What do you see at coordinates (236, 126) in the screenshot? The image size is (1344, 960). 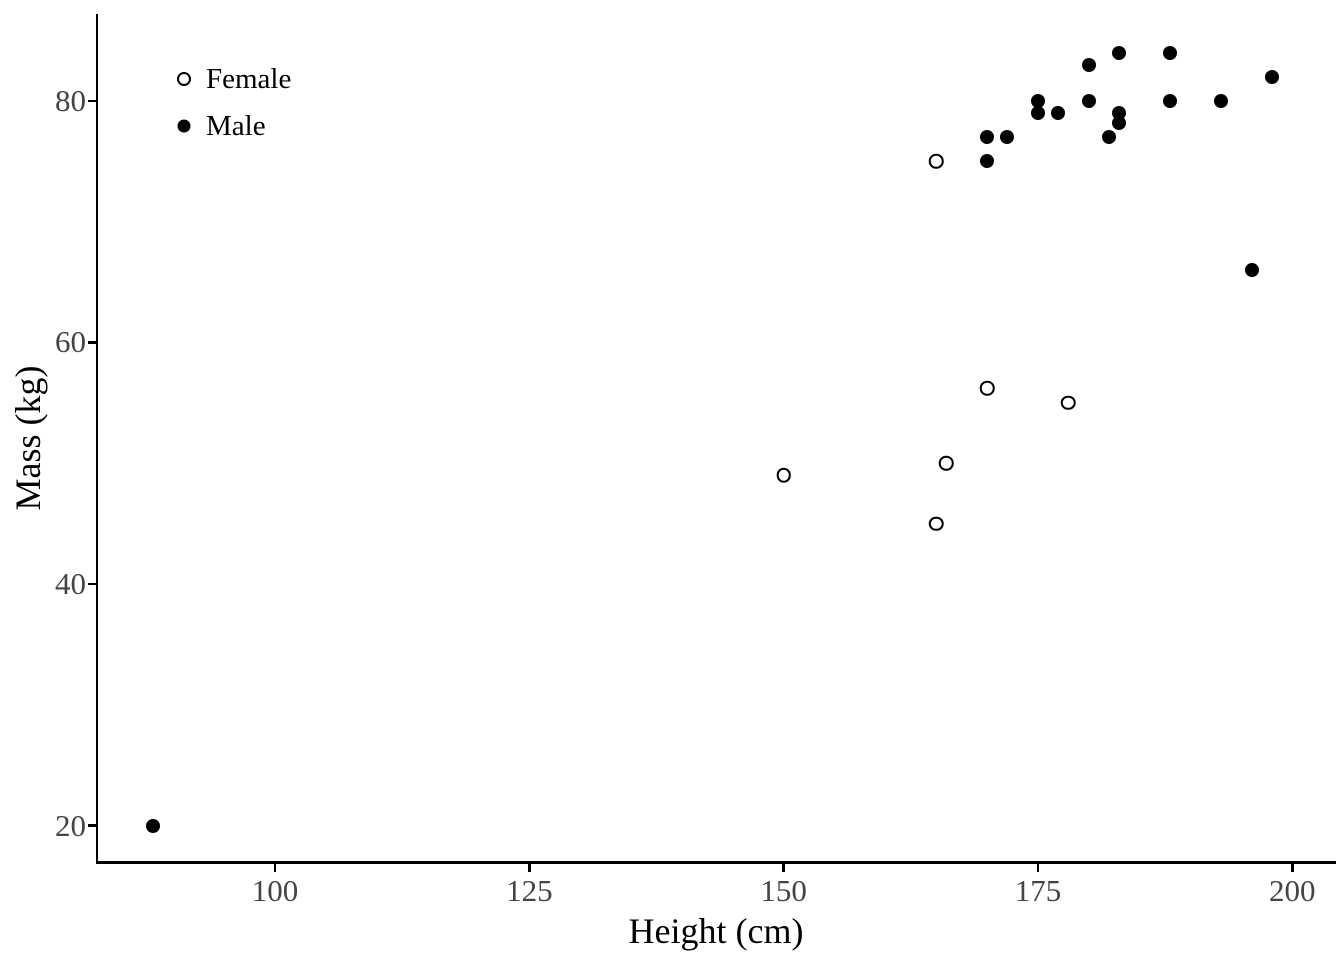 I see `legend-item-label: Male` at bounding box center [236, 126].